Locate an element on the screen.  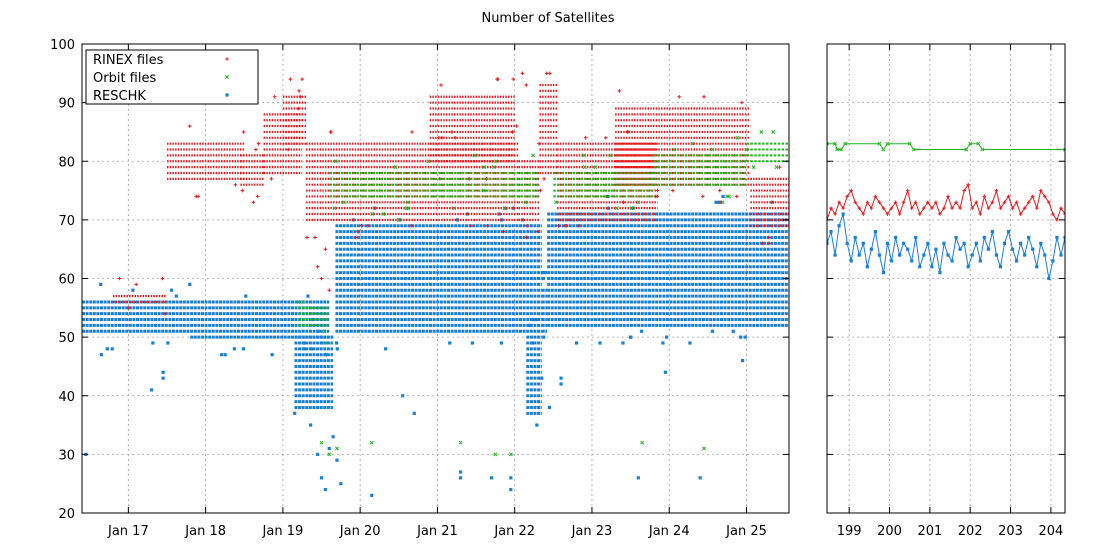
y-tick-label: 100 is located at coordinates (62, 45).